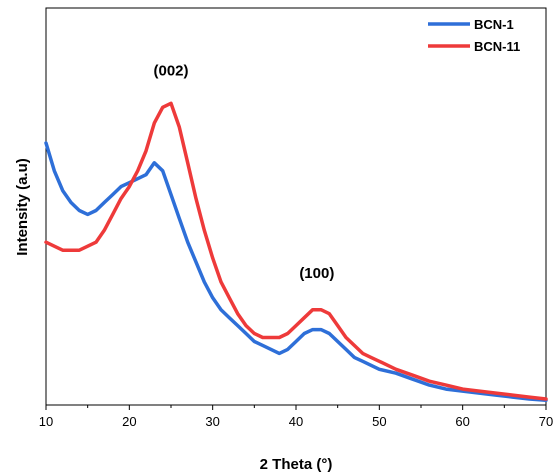 This screenshot has width=554, height=475. I want to click on x-tick-label: 60, so click(462, 421).